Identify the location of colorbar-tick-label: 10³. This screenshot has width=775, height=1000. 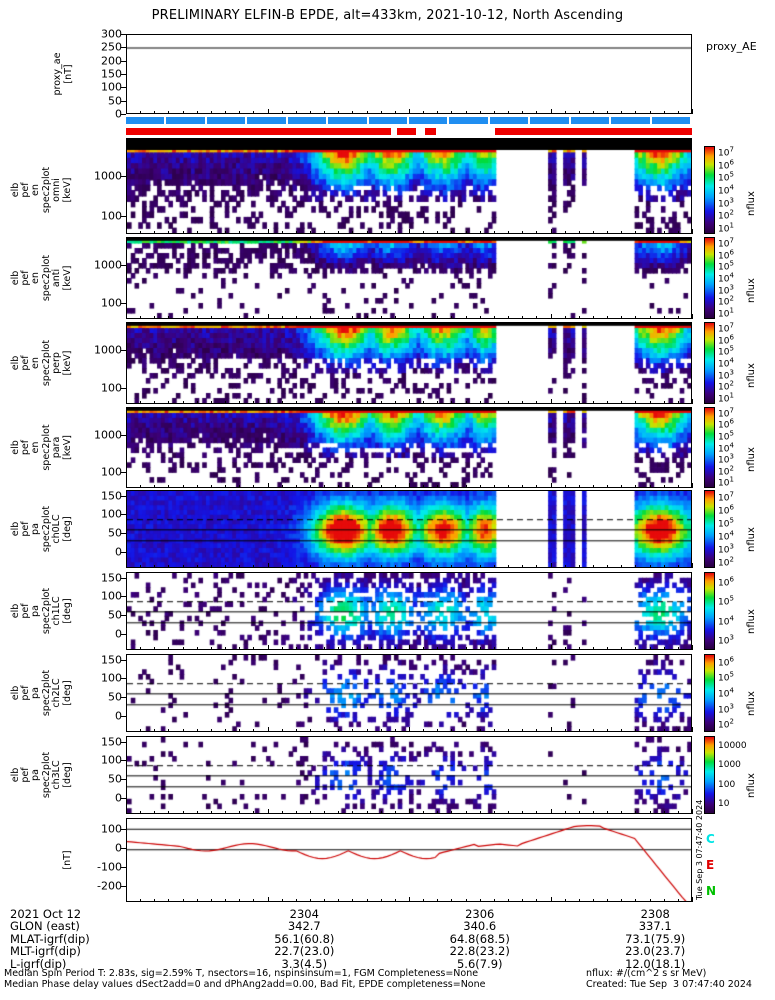
(726, 459).